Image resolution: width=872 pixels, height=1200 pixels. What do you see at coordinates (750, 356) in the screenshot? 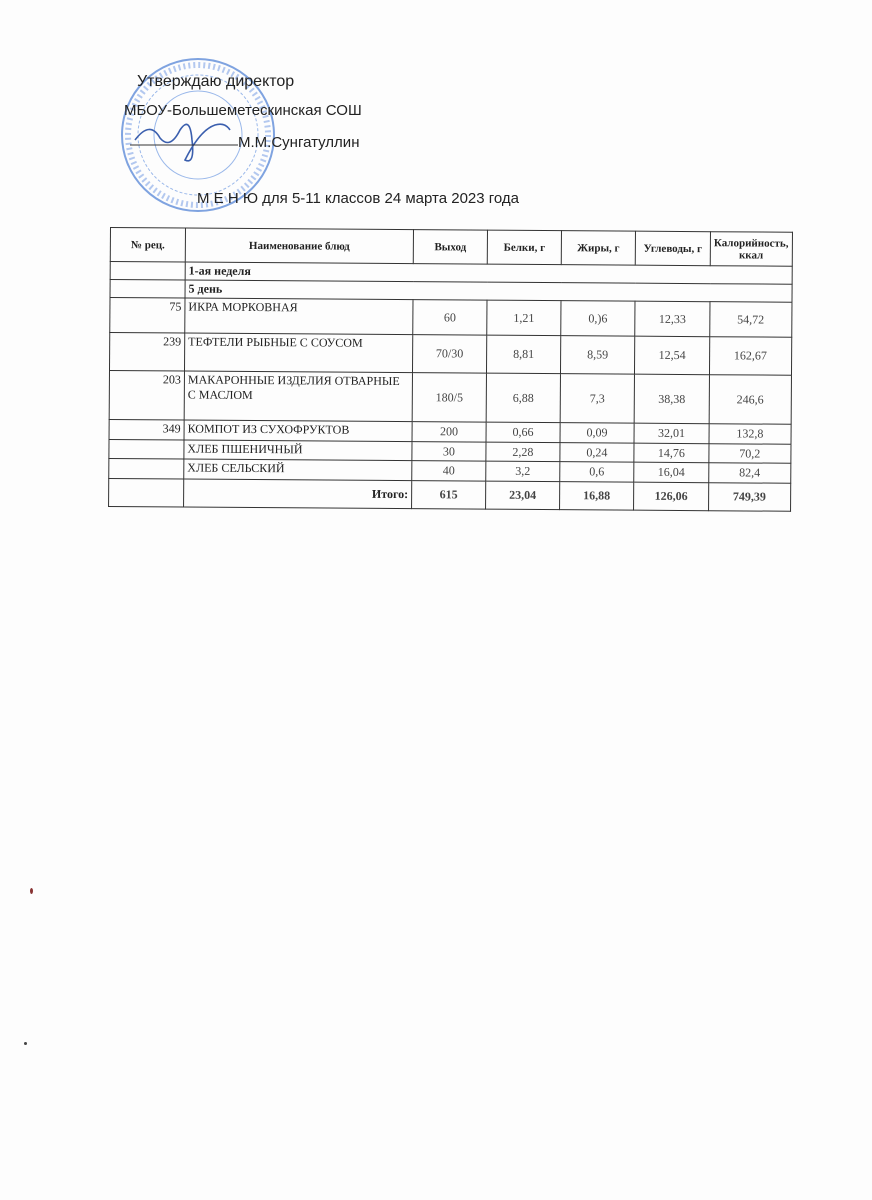
I see `cell-kcal: 162,67` at bounding box center [750, 356].